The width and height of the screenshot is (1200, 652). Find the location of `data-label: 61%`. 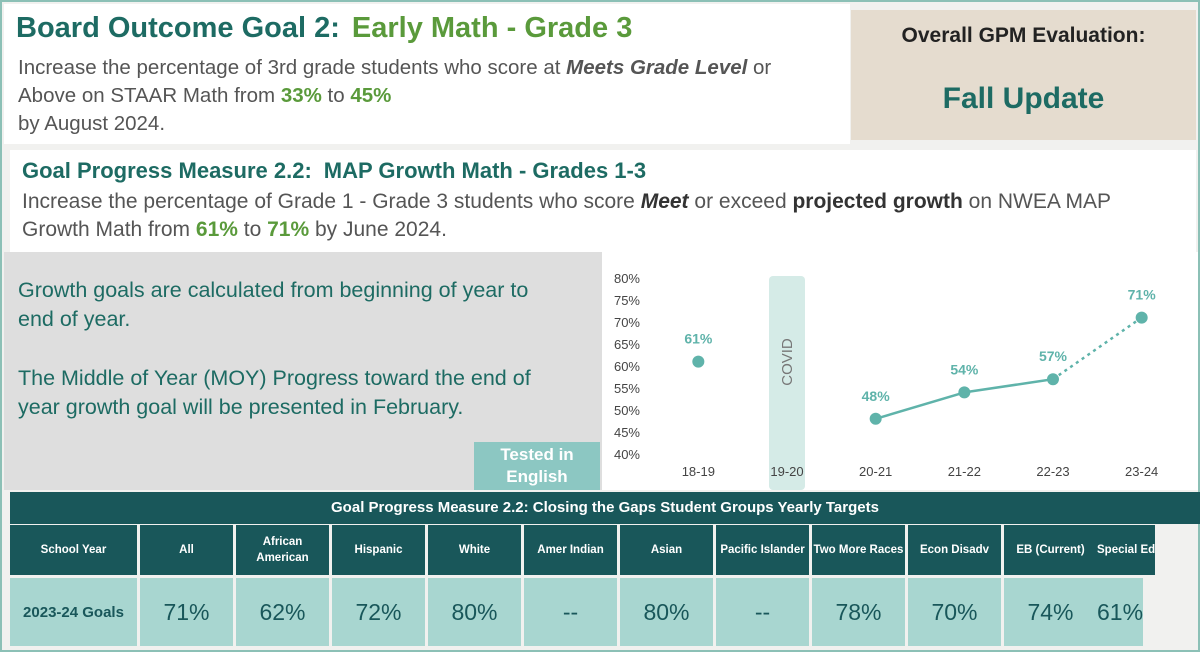

data-label: 61% is located at coordinates (698, 339).